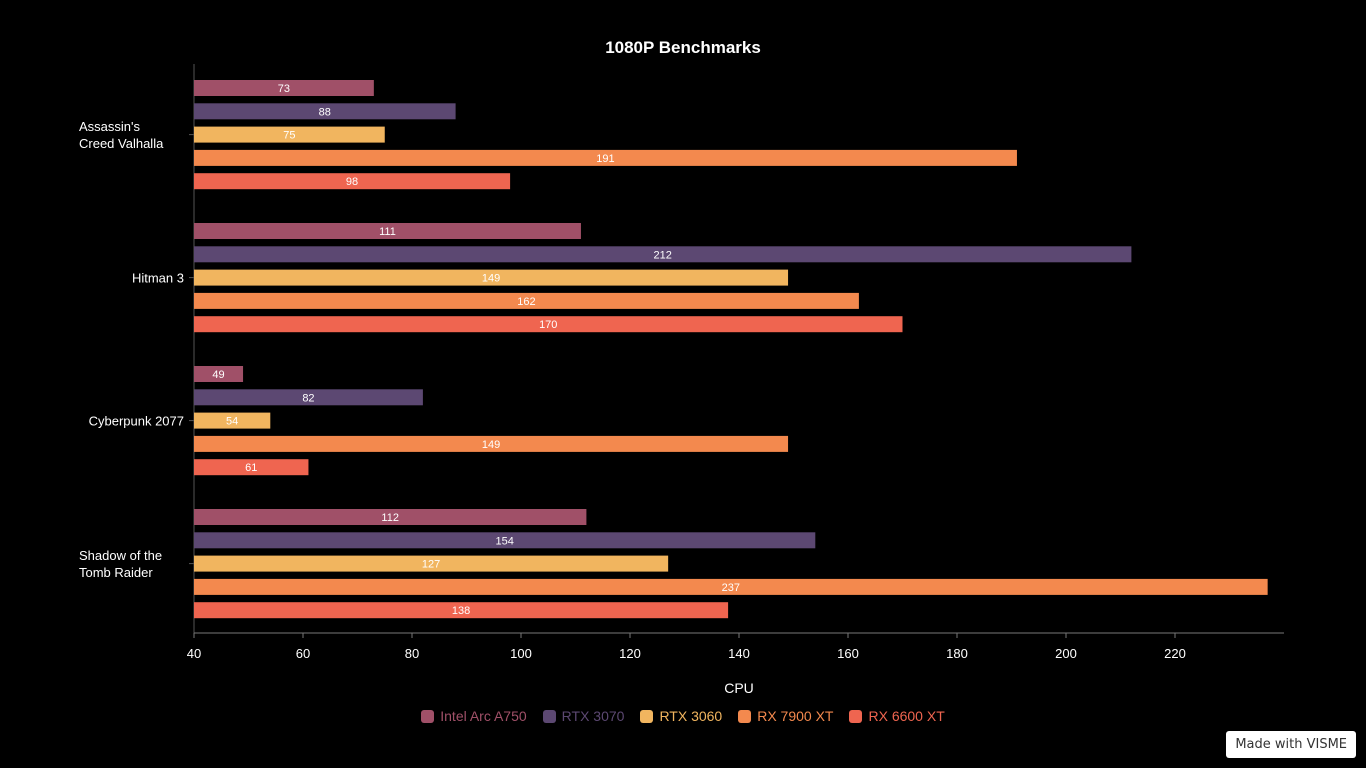 This screenshot has height=768, width=1366. Describe the element at coordinates (158, 278) in the screenshot. I see `category-label: Hitman 3` at that location.